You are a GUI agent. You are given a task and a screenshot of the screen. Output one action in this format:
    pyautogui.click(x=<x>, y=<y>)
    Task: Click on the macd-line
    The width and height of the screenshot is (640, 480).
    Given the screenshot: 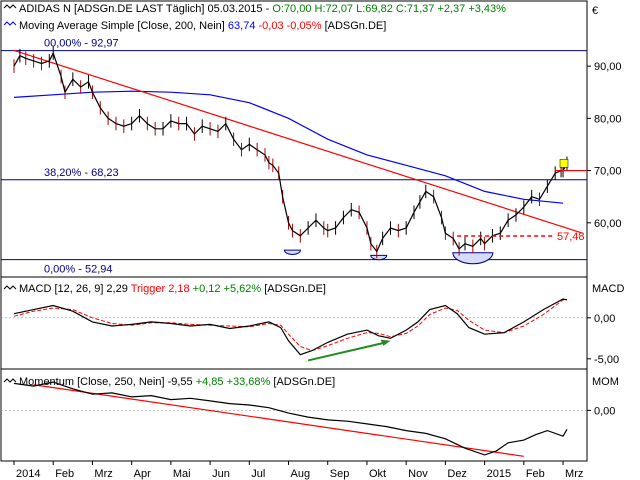 What is the action you would take?
    pyautogui.click(x=290, y=327)
    